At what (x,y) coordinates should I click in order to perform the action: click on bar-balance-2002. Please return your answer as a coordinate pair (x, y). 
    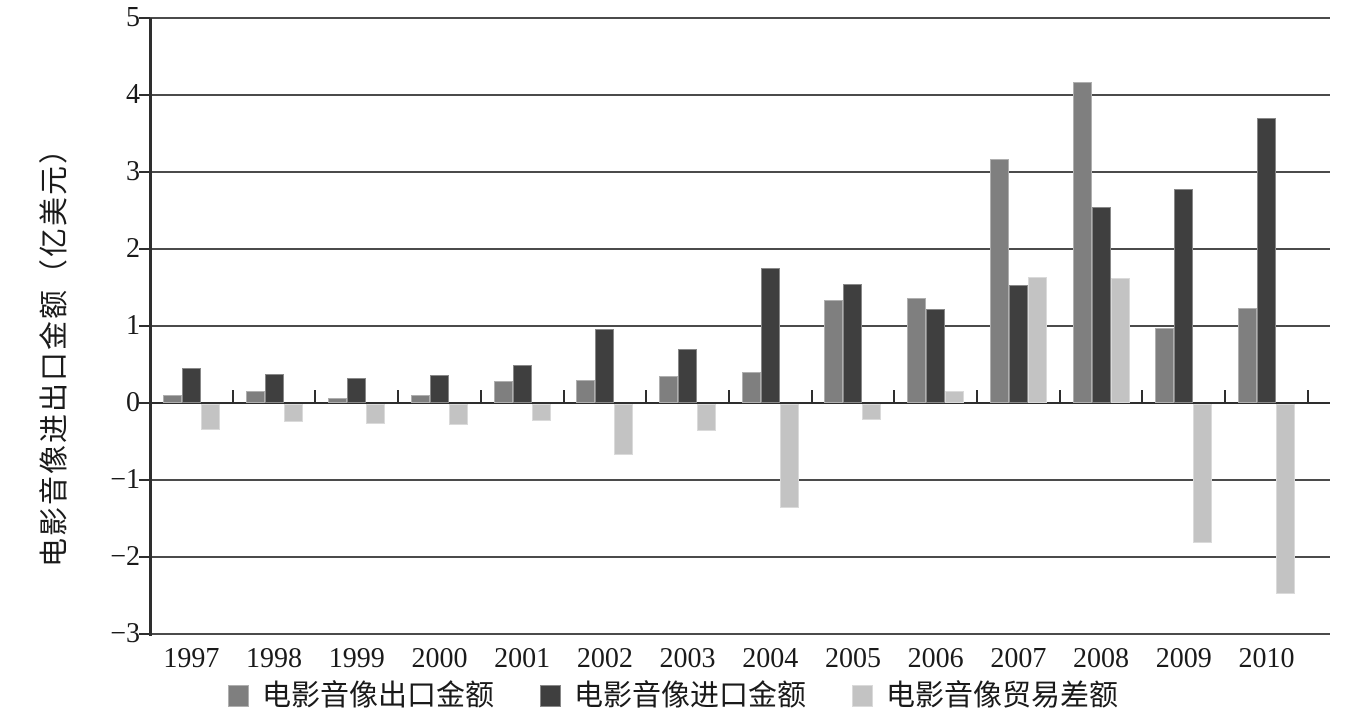
    Looking at the image, I should click on (624, 429).